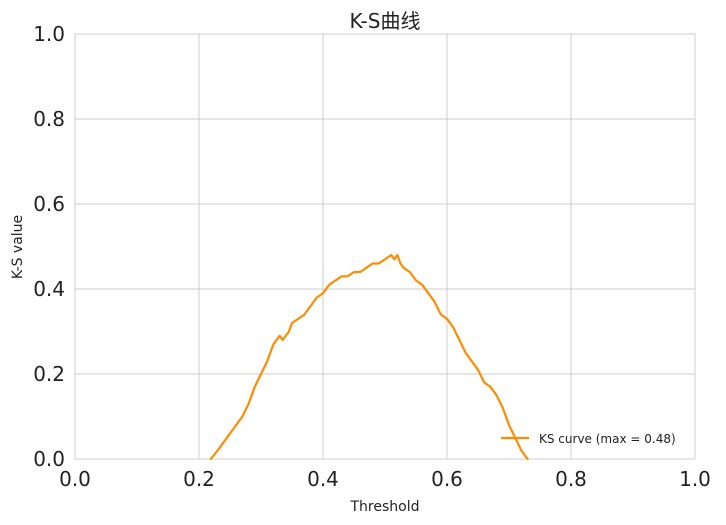 Image resolution: width=726 pixels, height=525 pixels. I want to click on y-tick-label: 1.0, so click(49, 34).